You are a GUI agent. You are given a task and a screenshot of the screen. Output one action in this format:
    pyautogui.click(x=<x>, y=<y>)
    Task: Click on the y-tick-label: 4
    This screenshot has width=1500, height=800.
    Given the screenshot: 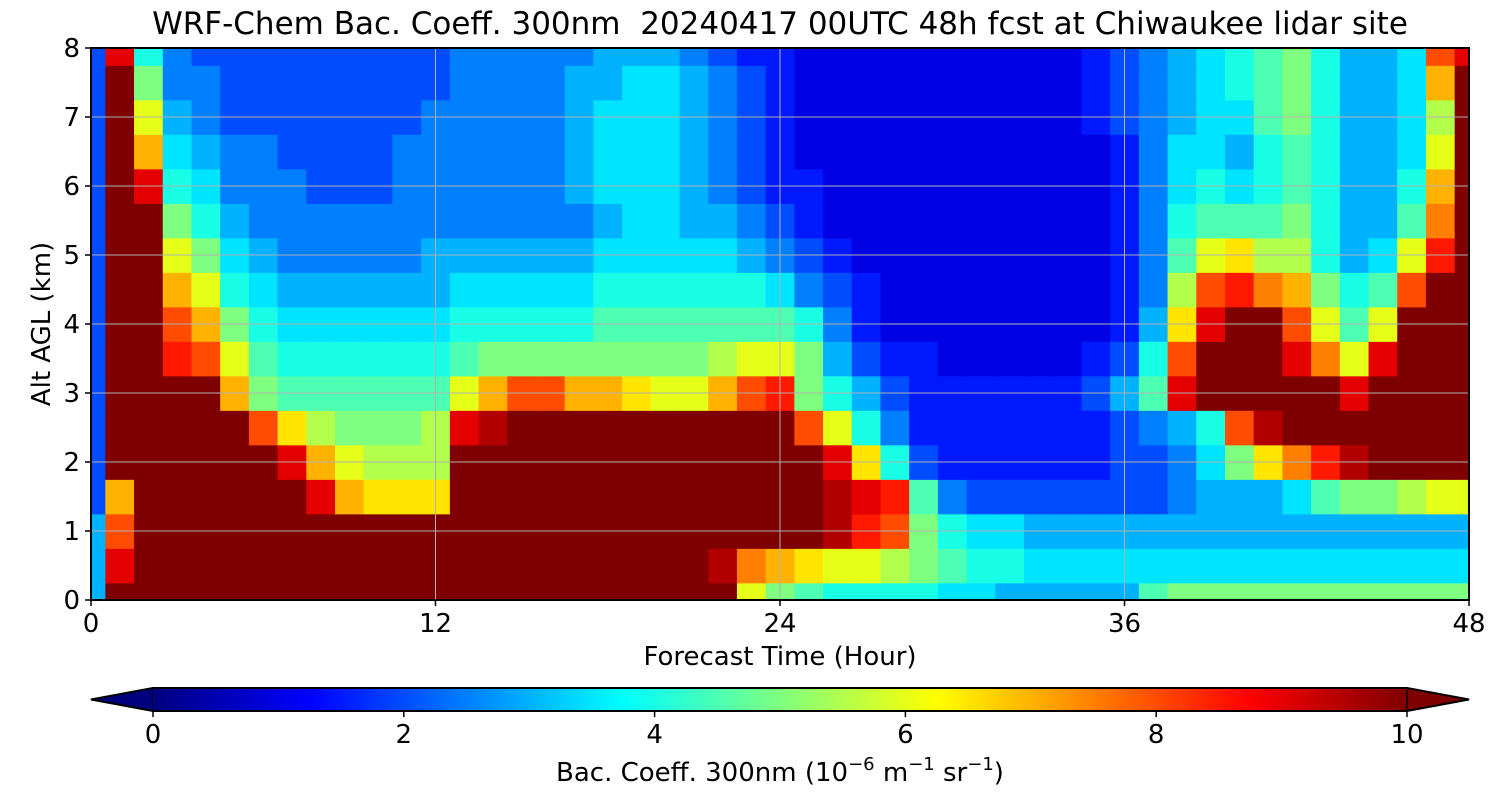 What is the action you would take?
    pyautogui.click(x=71, y=325)
    